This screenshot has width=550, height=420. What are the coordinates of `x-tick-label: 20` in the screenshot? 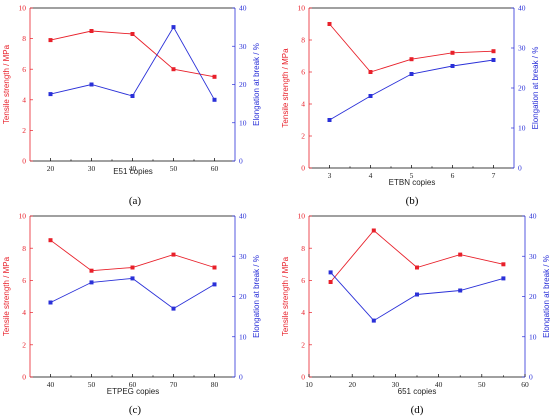 It's located at (352, 384).